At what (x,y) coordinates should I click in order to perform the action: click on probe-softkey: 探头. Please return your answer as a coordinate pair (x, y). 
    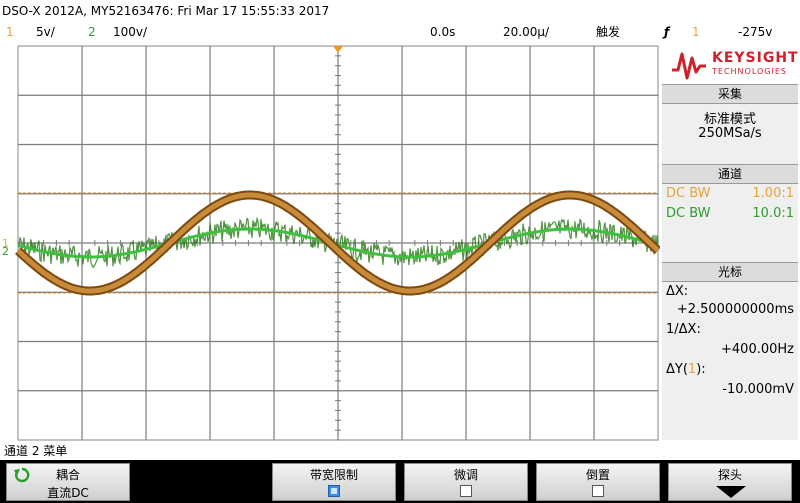
    Looking at the image, I should click on (730, 482).